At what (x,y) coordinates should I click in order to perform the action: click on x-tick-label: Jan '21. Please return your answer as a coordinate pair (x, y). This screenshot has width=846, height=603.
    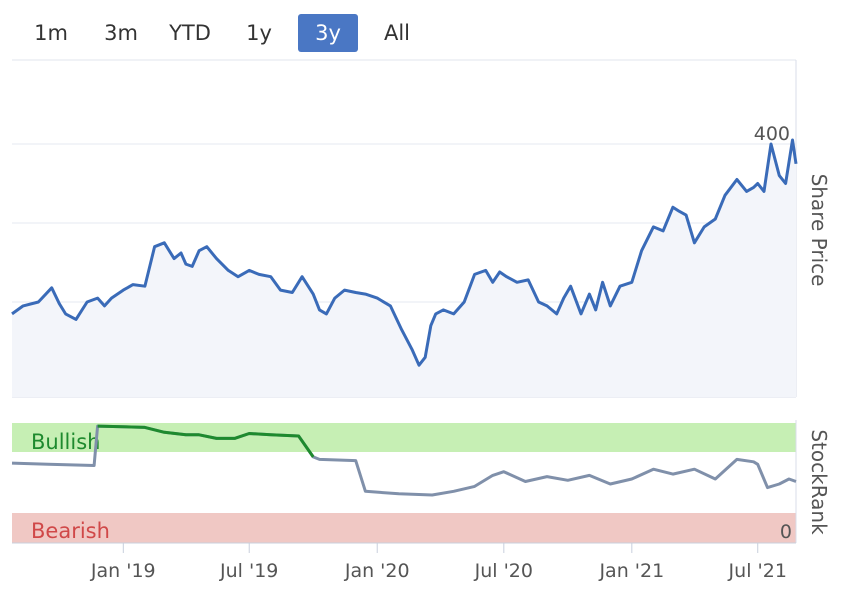
    Looking at the image, I should click on (631, 571).